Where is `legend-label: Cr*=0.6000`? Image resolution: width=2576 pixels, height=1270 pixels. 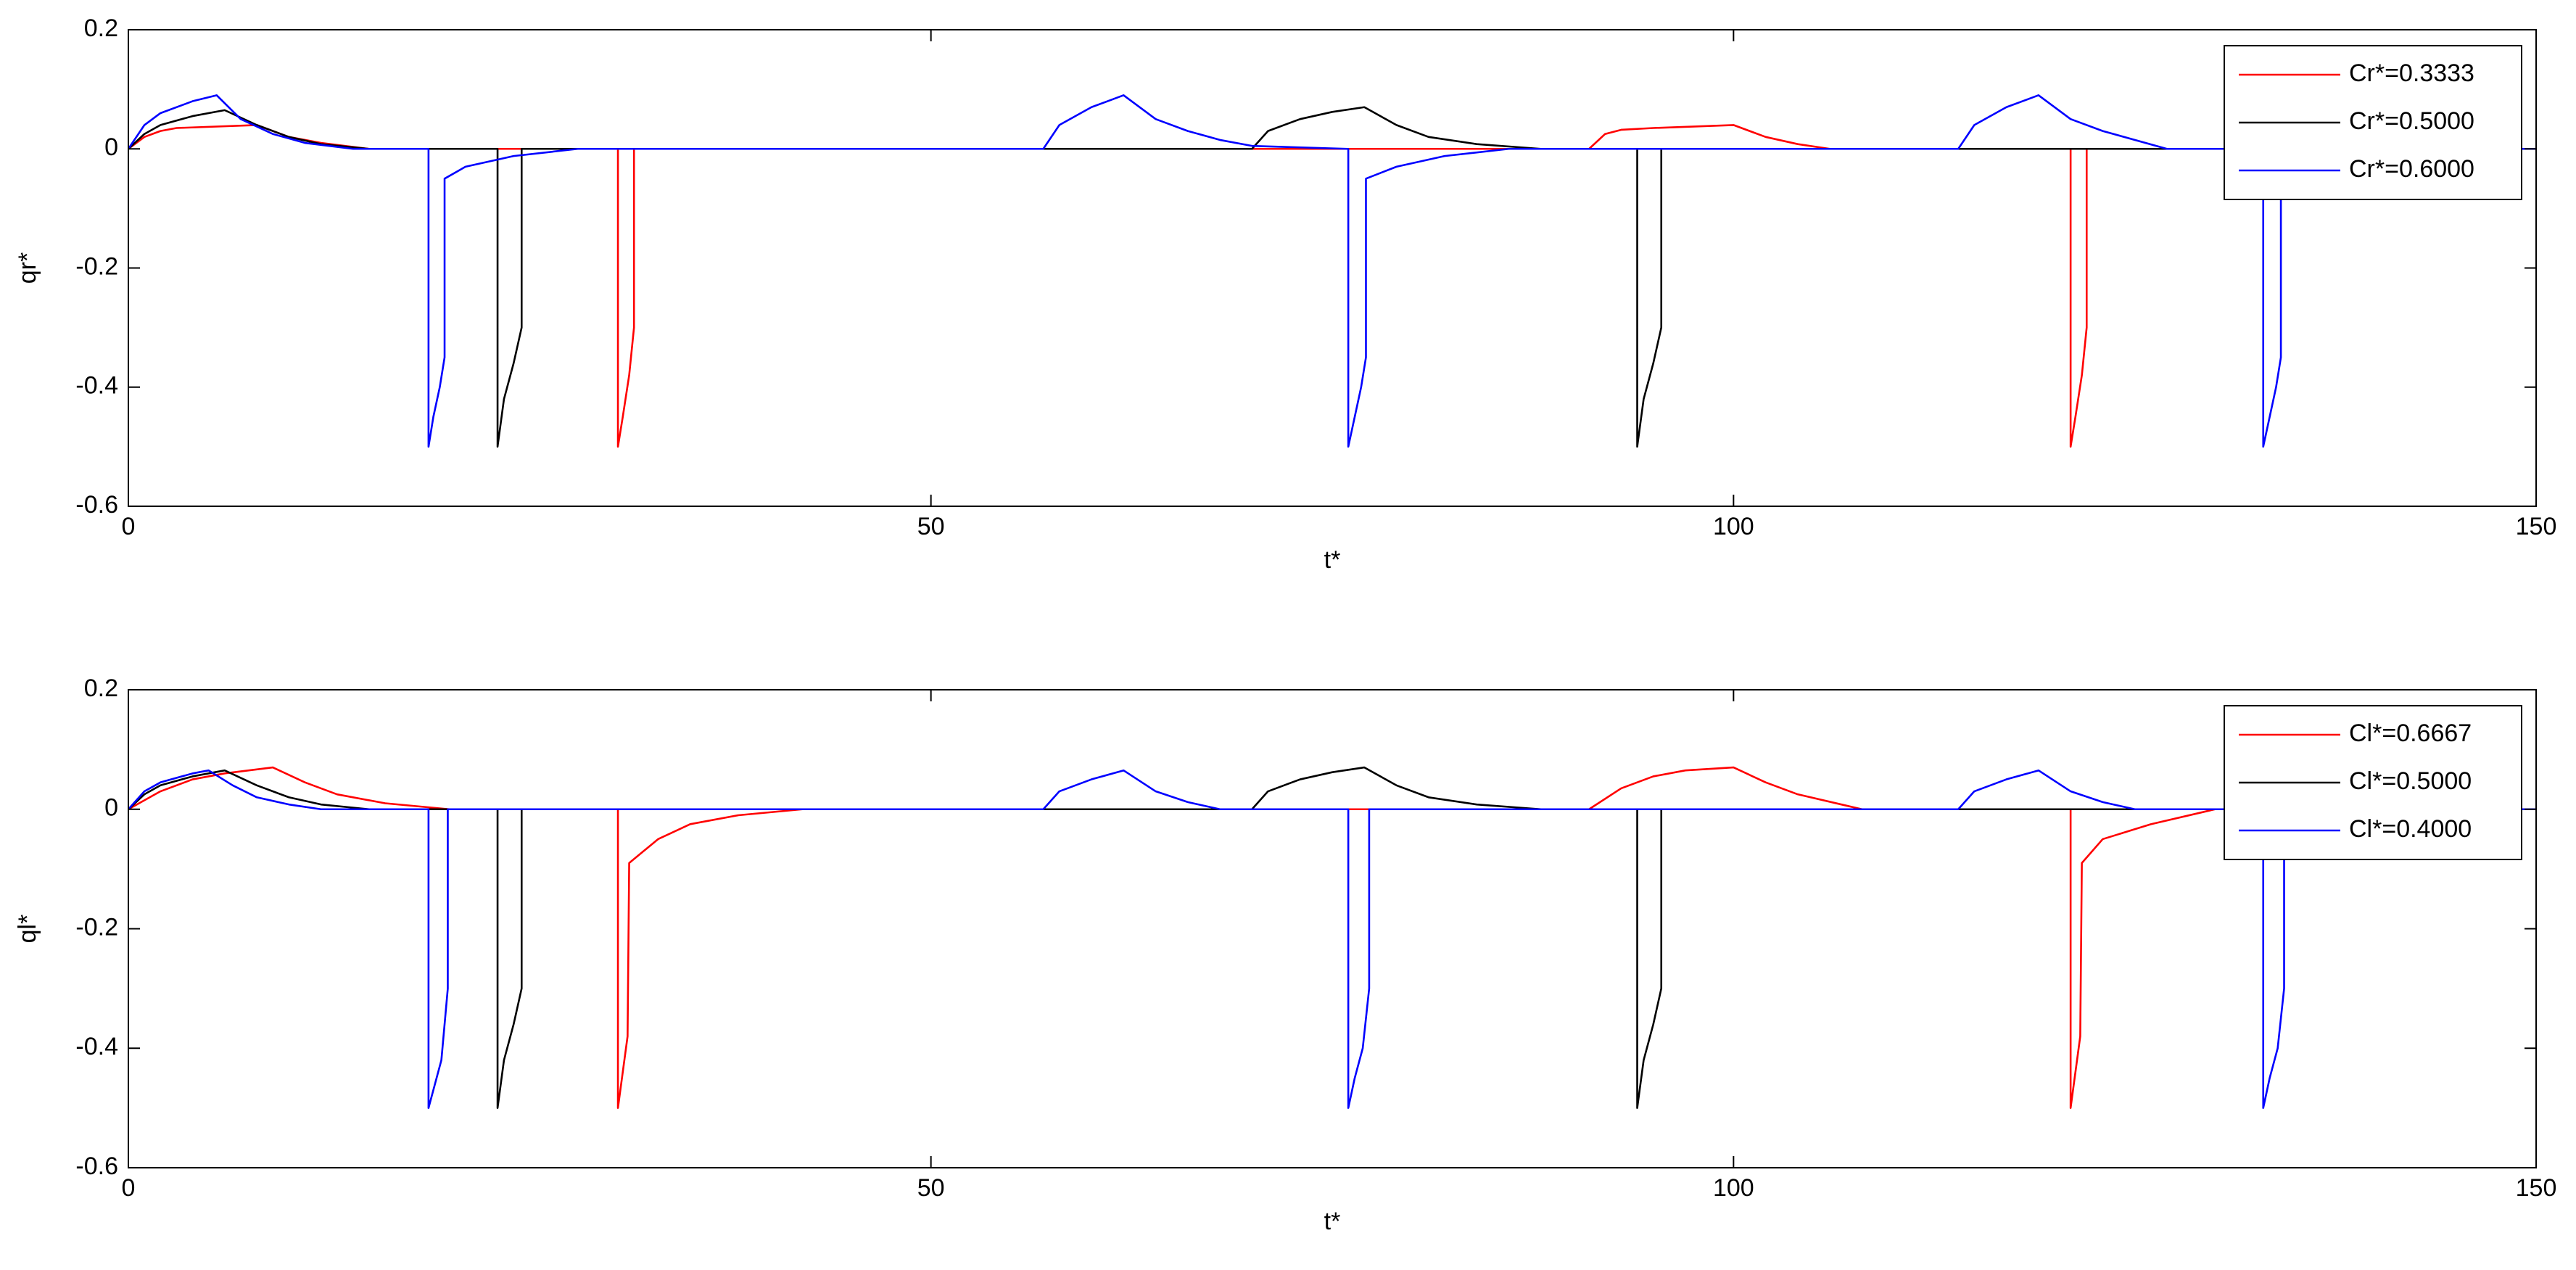
legend-label: Cr*=0.6000 is located at coordinates (2411, 169).